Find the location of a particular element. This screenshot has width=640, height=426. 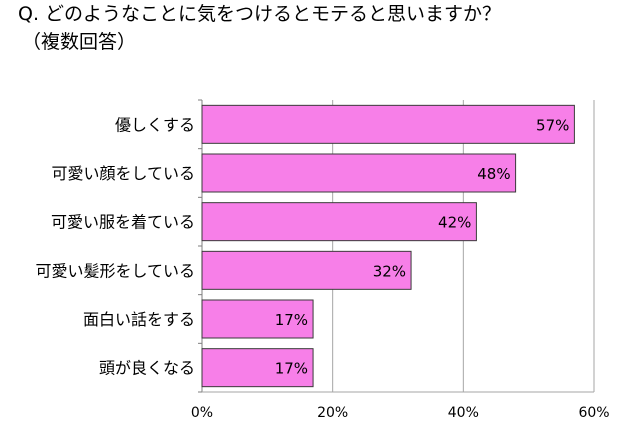

x-tick-label: 60% is located at coordinates (593, 413).